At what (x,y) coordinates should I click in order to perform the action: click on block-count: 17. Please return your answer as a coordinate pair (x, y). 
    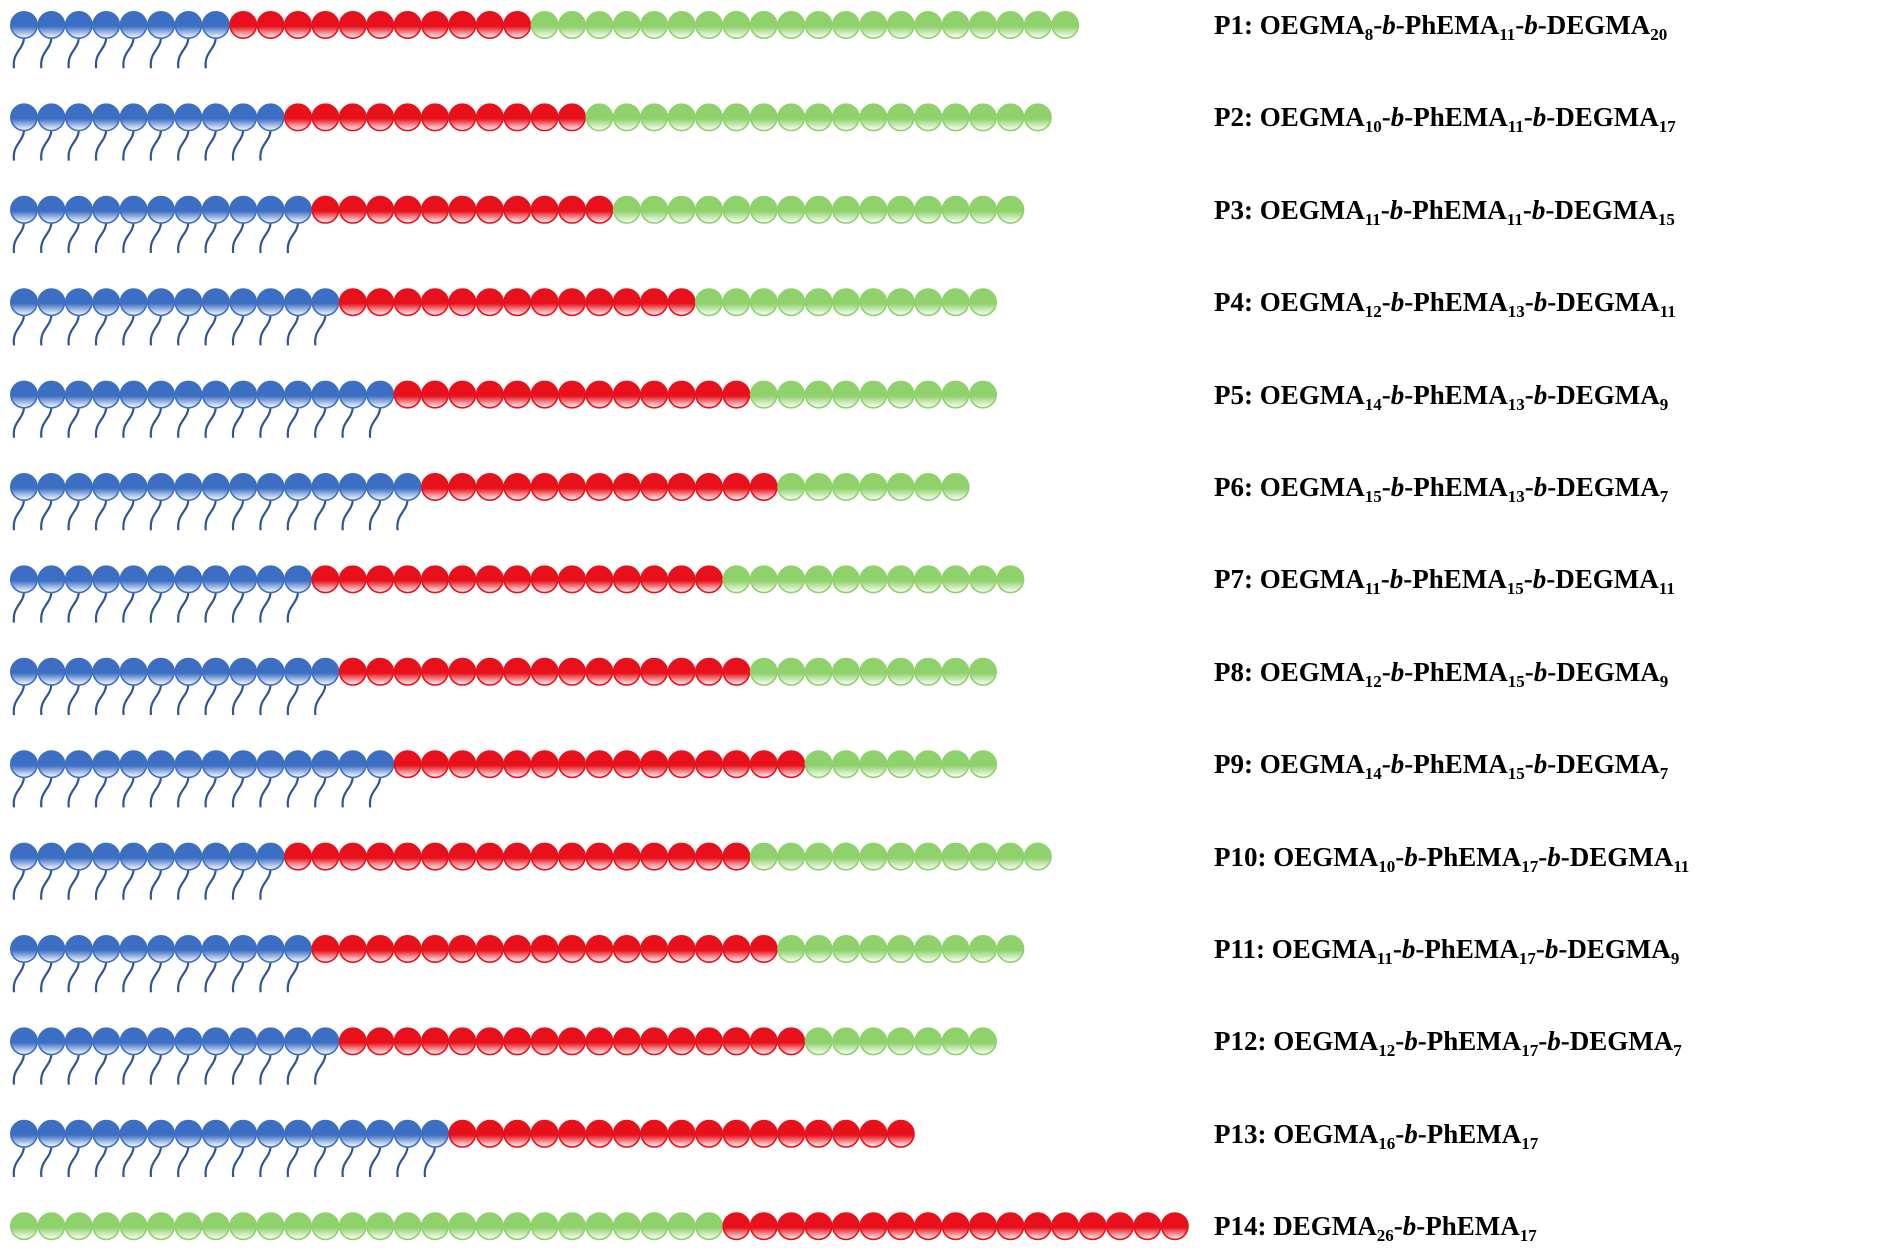
    Looking at the image, I should click on (1530, 866).